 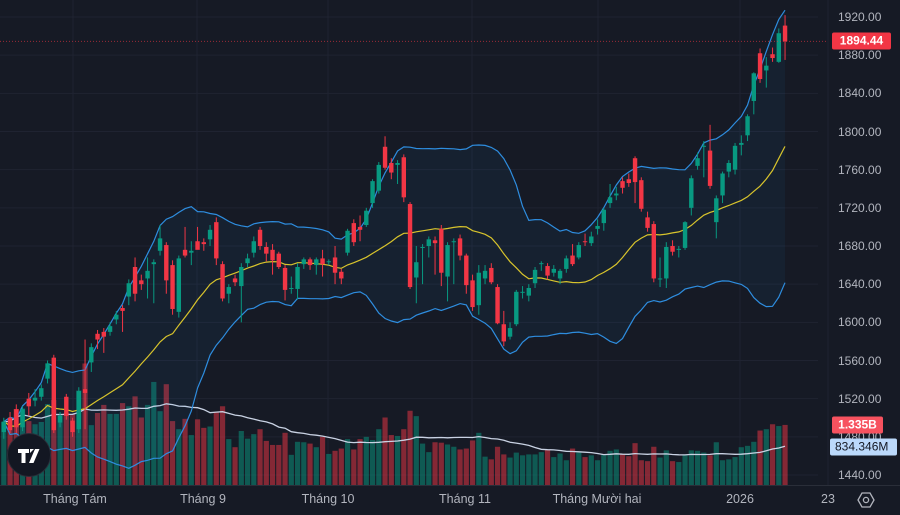 What do you see at coordinates (860, 207) in the screenshot?
I see `price-tick-label: 1720.00` at bounding box center [860, 207].